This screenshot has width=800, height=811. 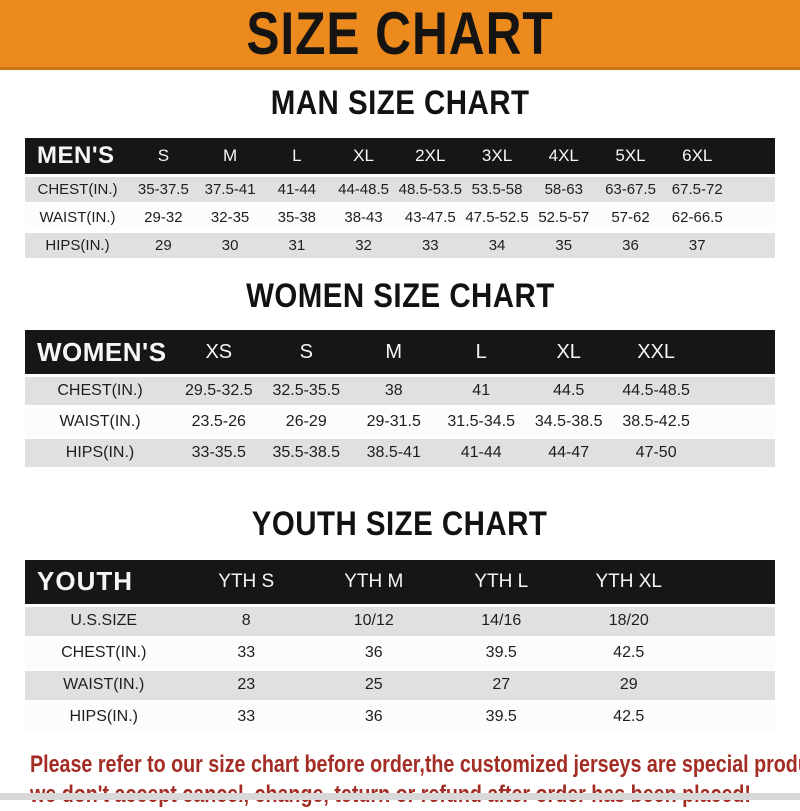 What do you see at coordinates (219, 391) in the screenshot?
I see `value-cell: 29.5-32.5` at bounding box center [219, 391].